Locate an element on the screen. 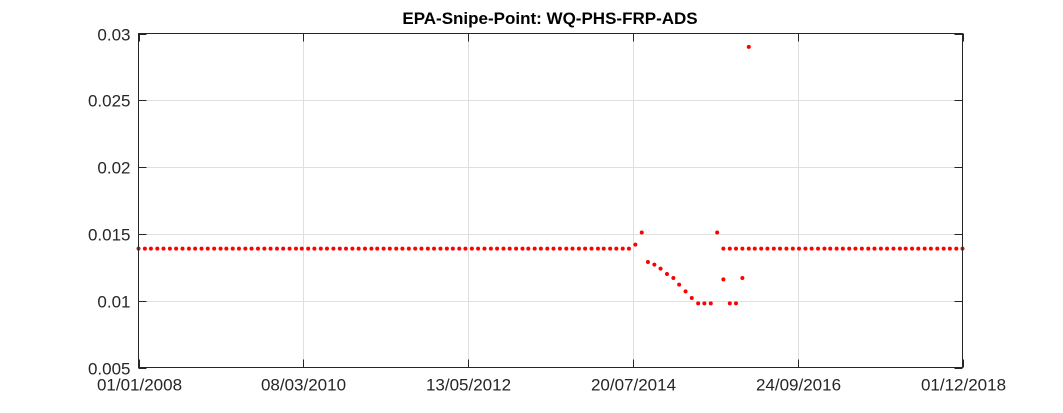 The image size is (1063, 413). x-tick-label: 08/03/2010 is located at coordinates (303, 385).